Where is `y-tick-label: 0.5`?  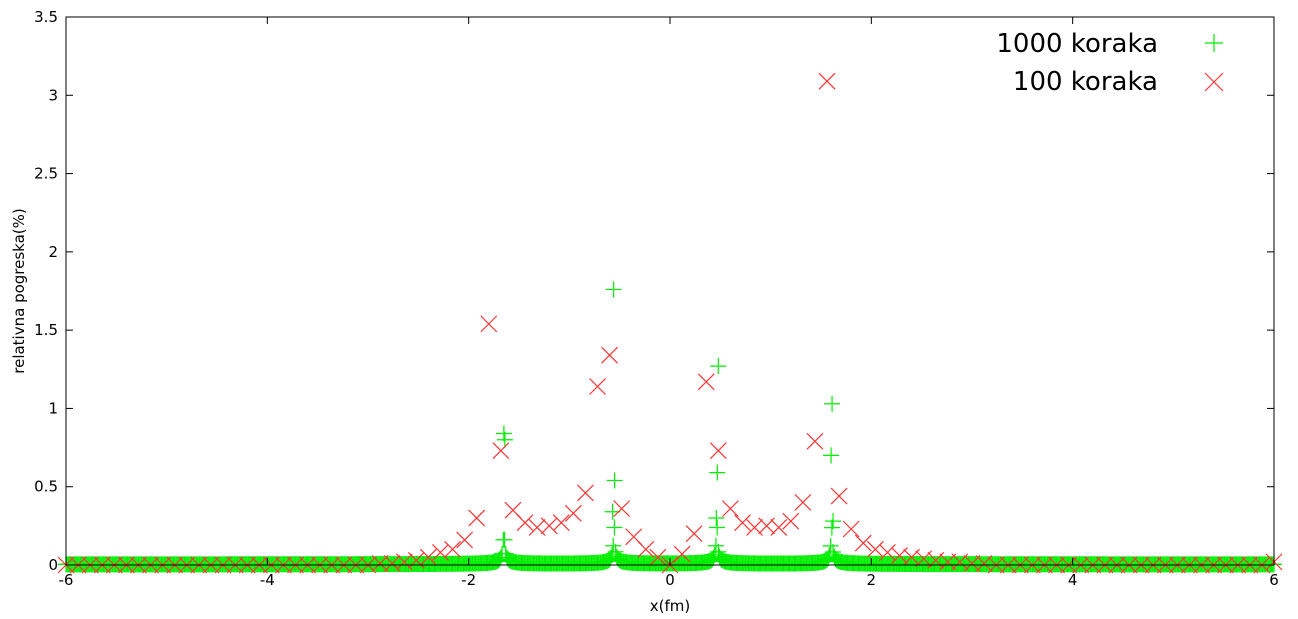
y-tick-label: 0.5 is located at coordinates (46, 487).